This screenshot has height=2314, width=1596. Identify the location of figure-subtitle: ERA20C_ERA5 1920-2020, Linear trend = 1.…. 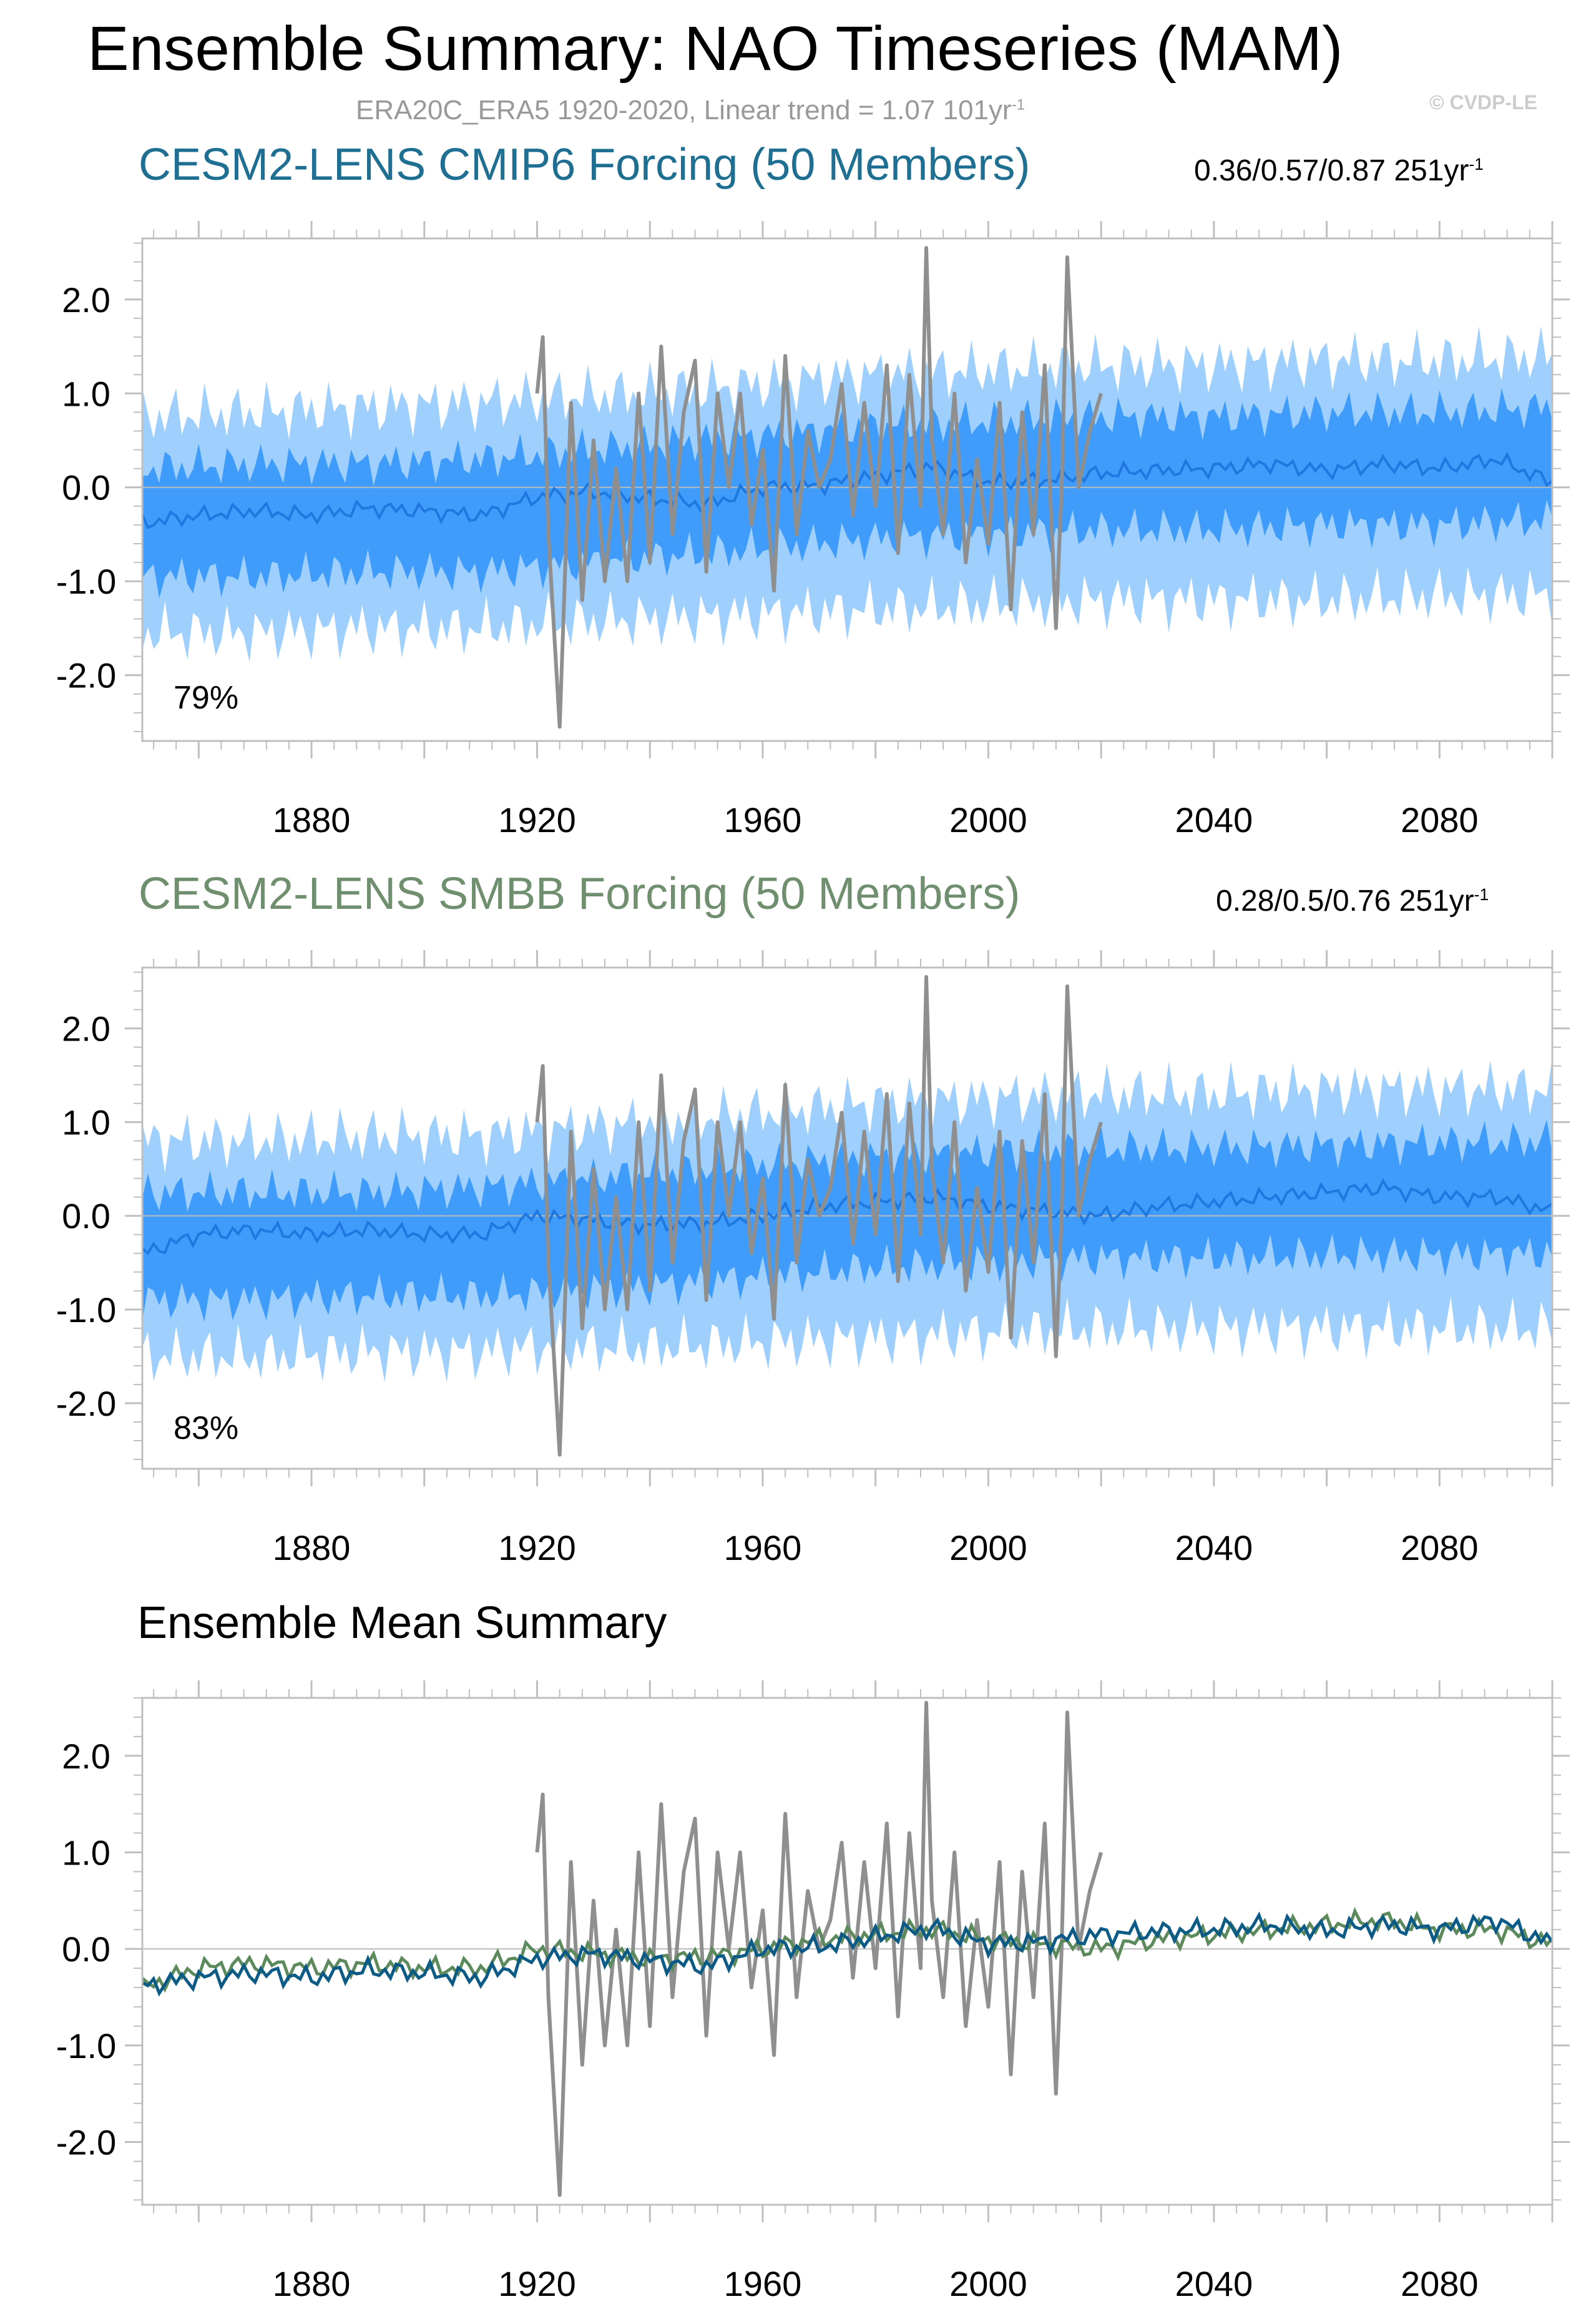
(690, 110).